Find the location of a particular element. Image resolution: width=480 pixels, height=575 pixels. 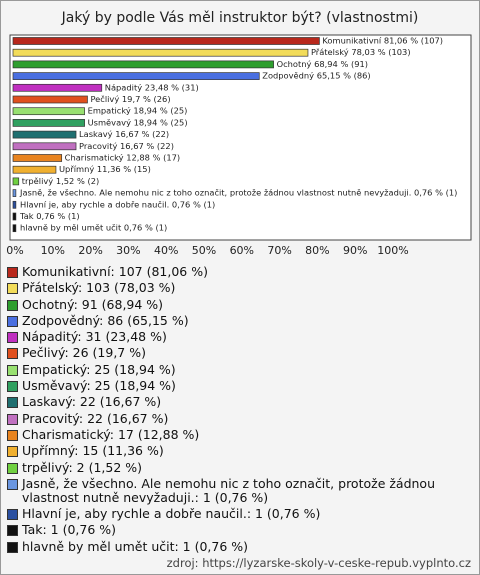

x-tick-label: 40% is located at coordinates (166, 250).